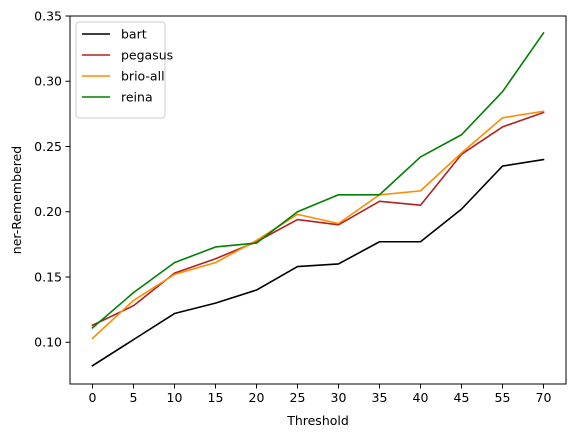  I want to click on legend-label-pegasus: pegasus, so click(147, 55).